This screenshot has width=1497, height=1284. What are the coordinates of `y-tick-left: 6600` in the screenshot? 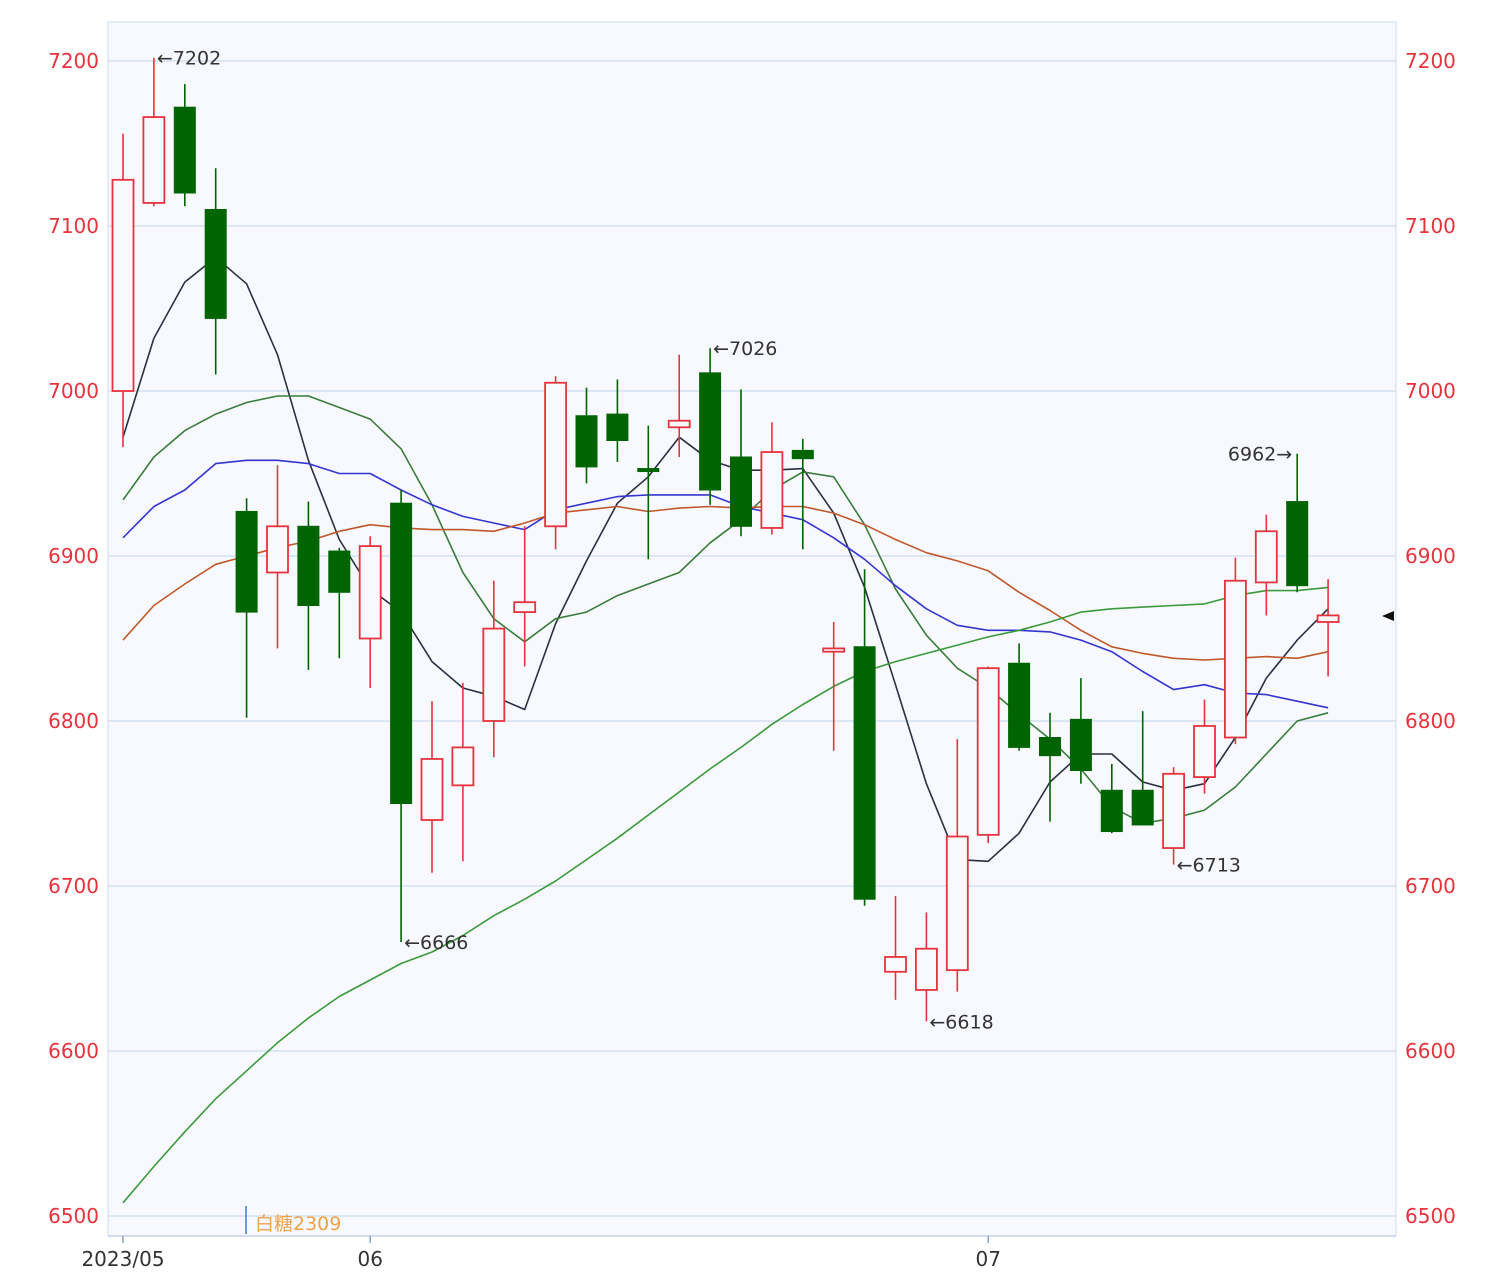 It's located at (73, 1051).